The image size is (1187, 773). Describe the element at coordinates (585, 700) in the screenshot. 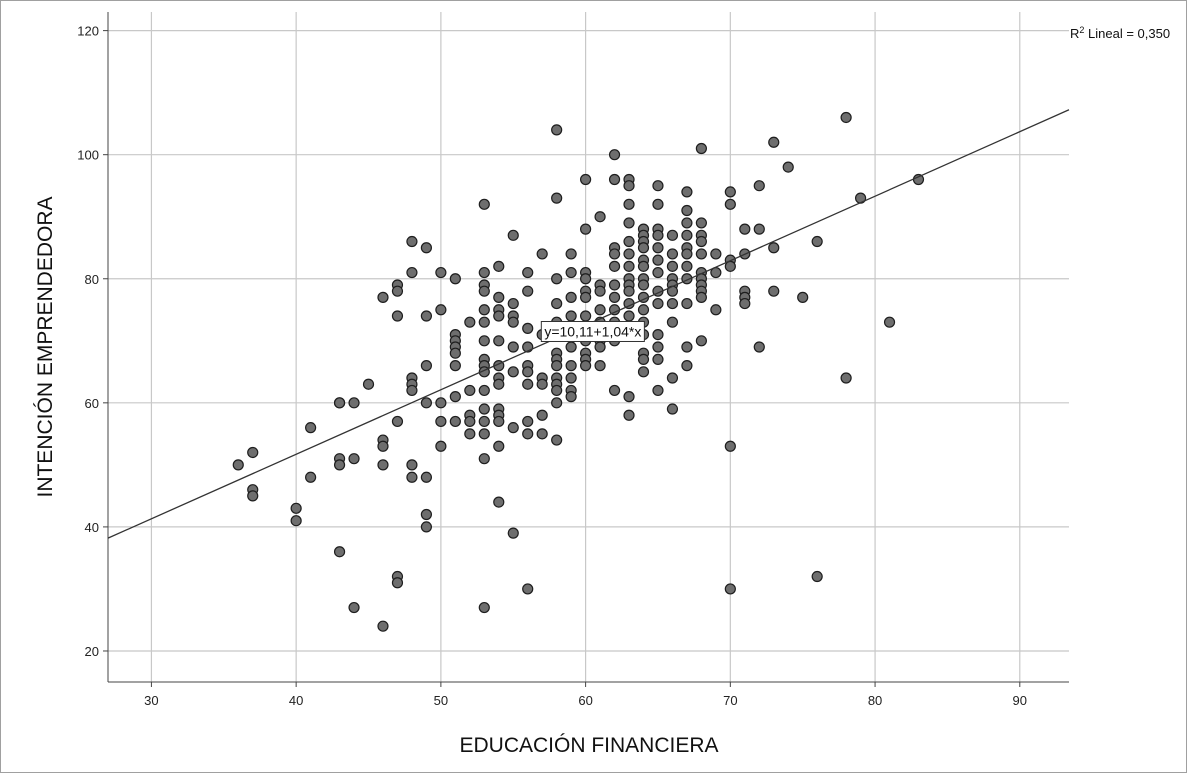

I see `x-tick-label: 60` at that location.